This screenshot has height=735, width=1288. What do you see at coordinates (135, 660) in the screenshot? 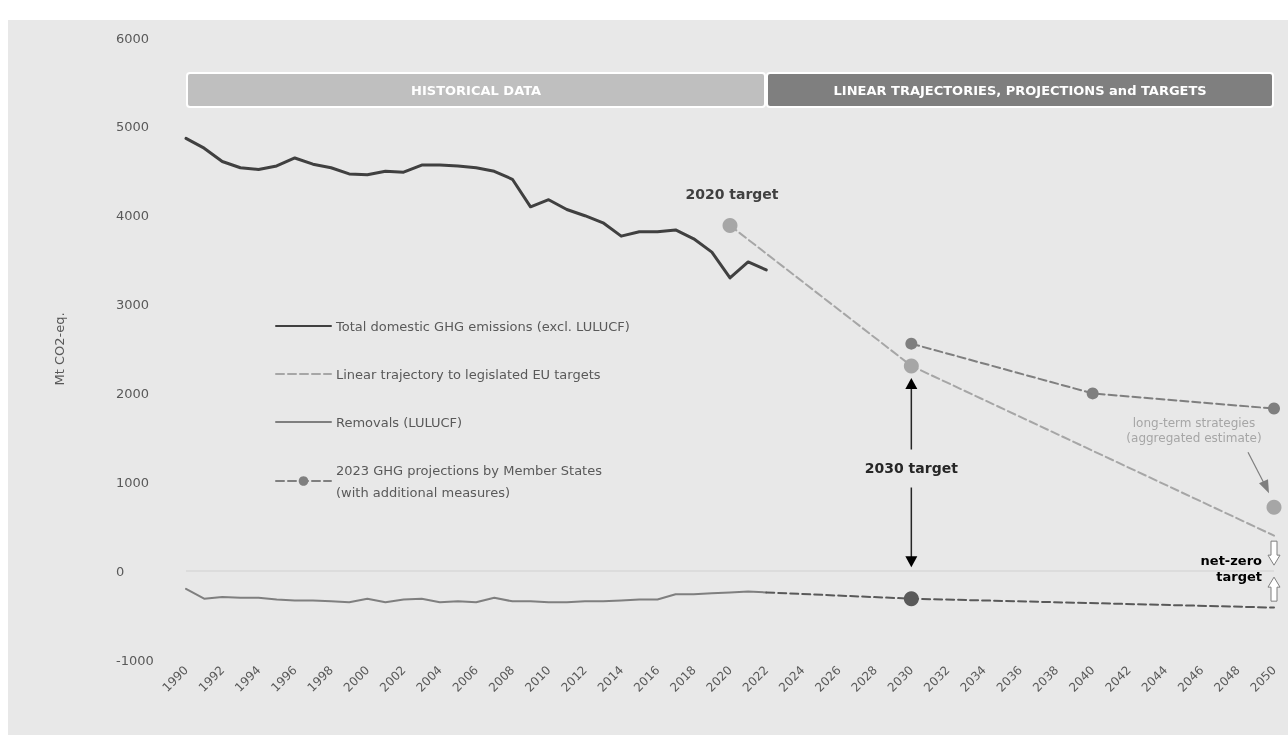
I see `y-tick-label: -1000` at bounding box center [135, 660].